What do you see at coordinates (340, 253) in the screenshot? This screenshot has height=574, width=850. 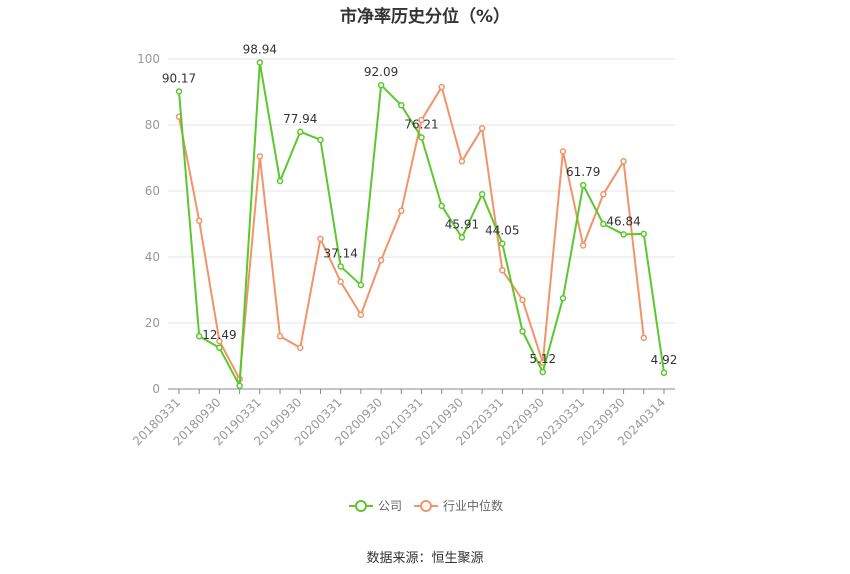 I see `data-label: 37.14` at bounding box center [340, 253].